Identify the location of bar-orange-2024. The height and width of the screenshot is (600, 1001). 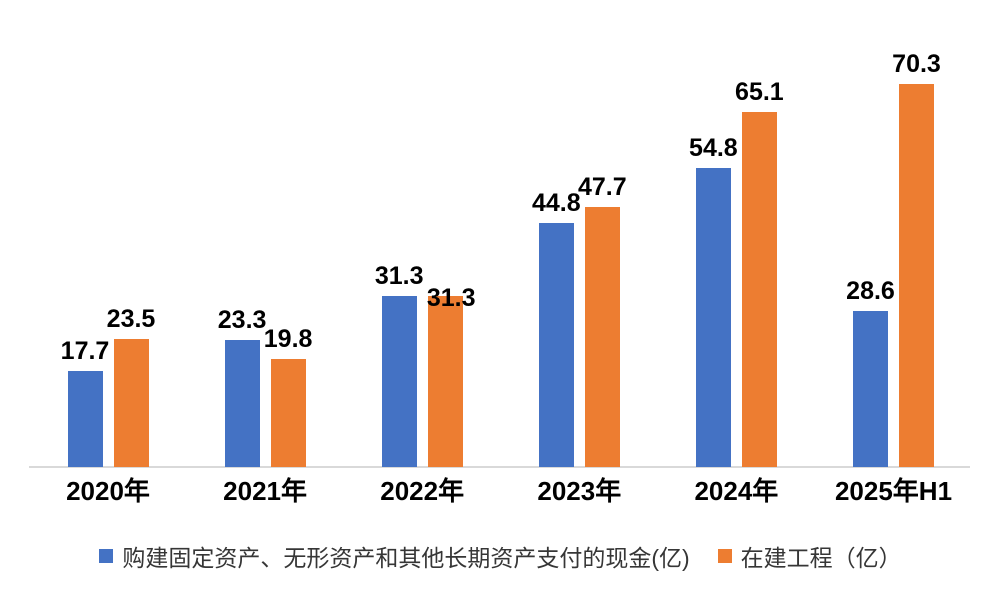
(759, 289).